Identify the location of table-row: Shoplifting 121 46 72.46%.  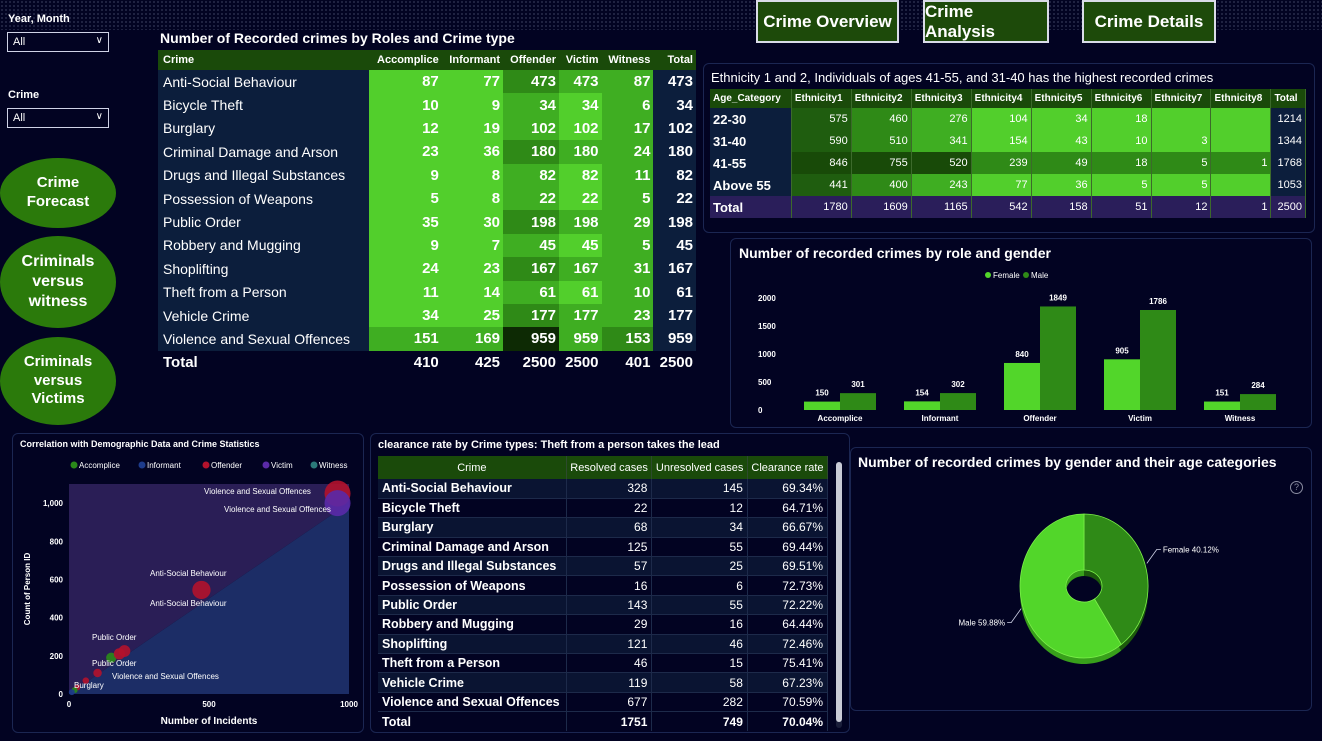
(603, 644).